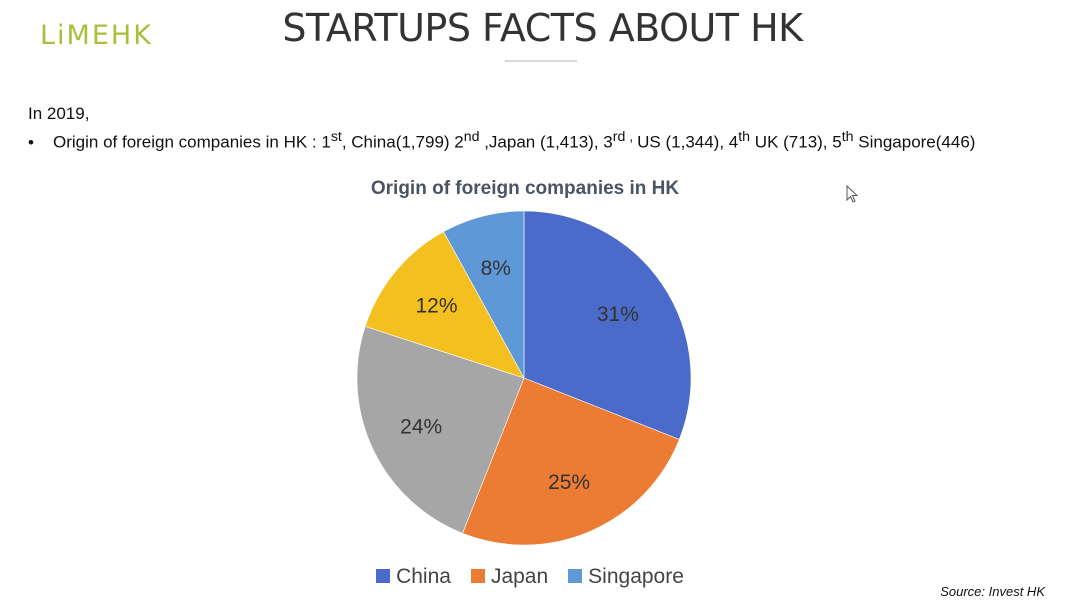  Describe the element at coordinates (541, 61) in the screenshot. I see `title-divider` at that location.